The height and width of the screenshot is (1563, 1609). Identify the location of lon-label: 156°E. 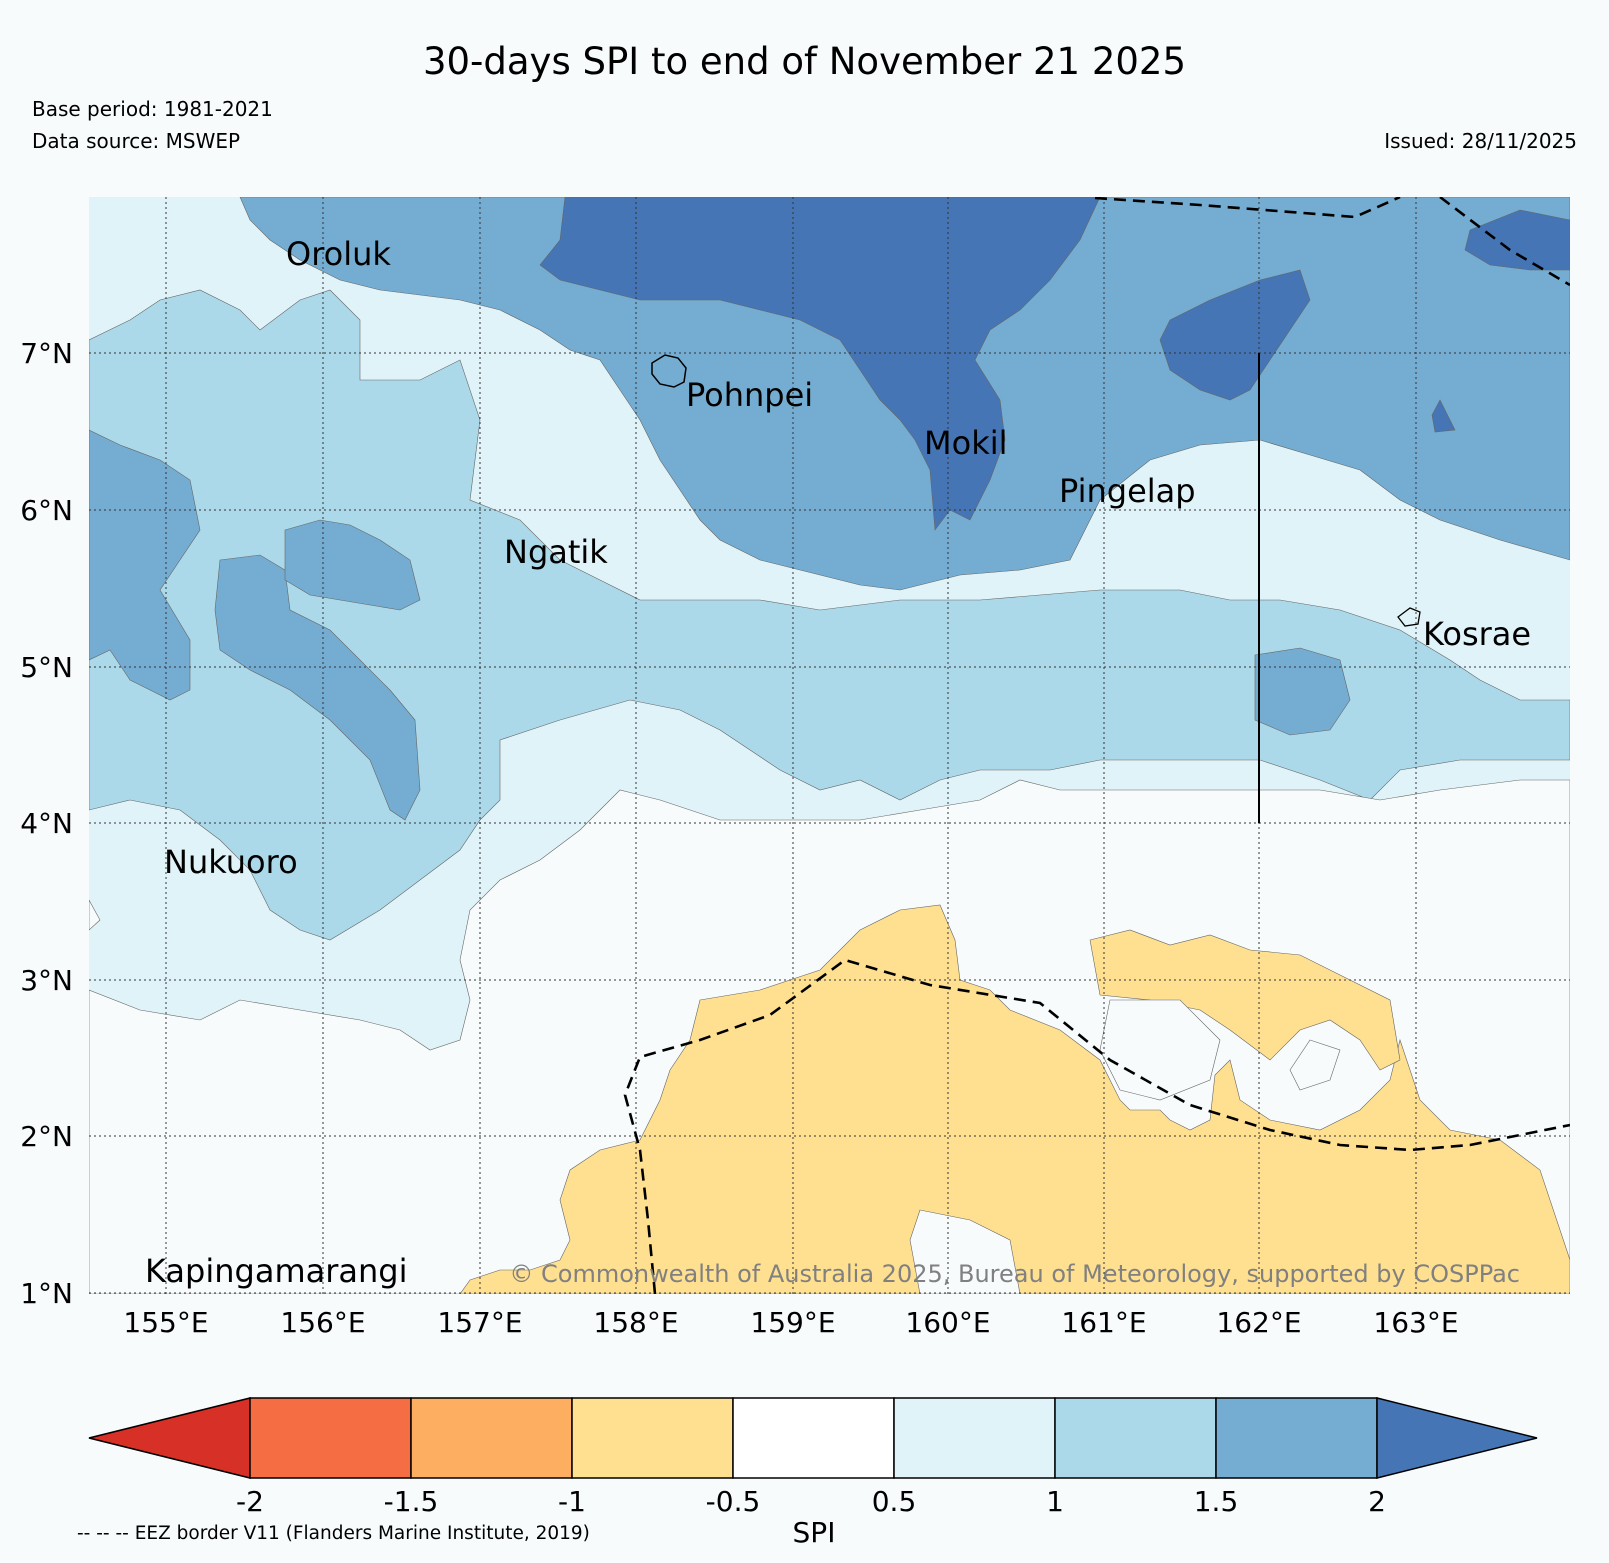
(322, 1322).